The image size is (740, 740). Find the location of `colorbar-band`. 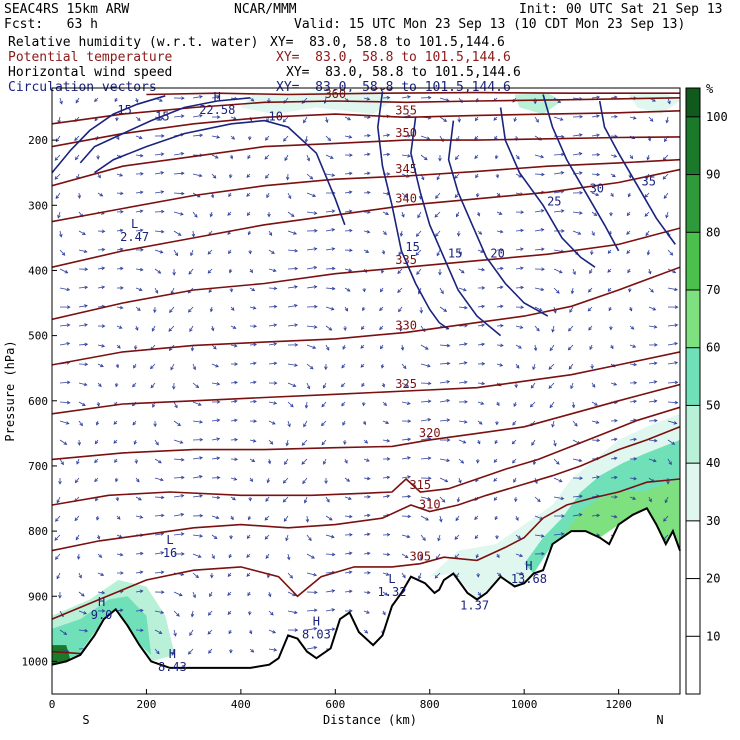

colorbar-band is located at coordinates (693, 145).